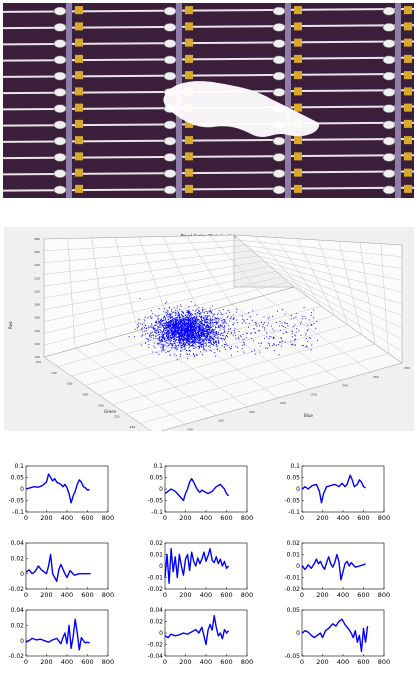 Image resolution: width=417 pixels, height=682 pixels. What do you see at coordinates (247, 518) in the screenshot?
I see `x-tick-label: 800` at bounding box center [247, 518].